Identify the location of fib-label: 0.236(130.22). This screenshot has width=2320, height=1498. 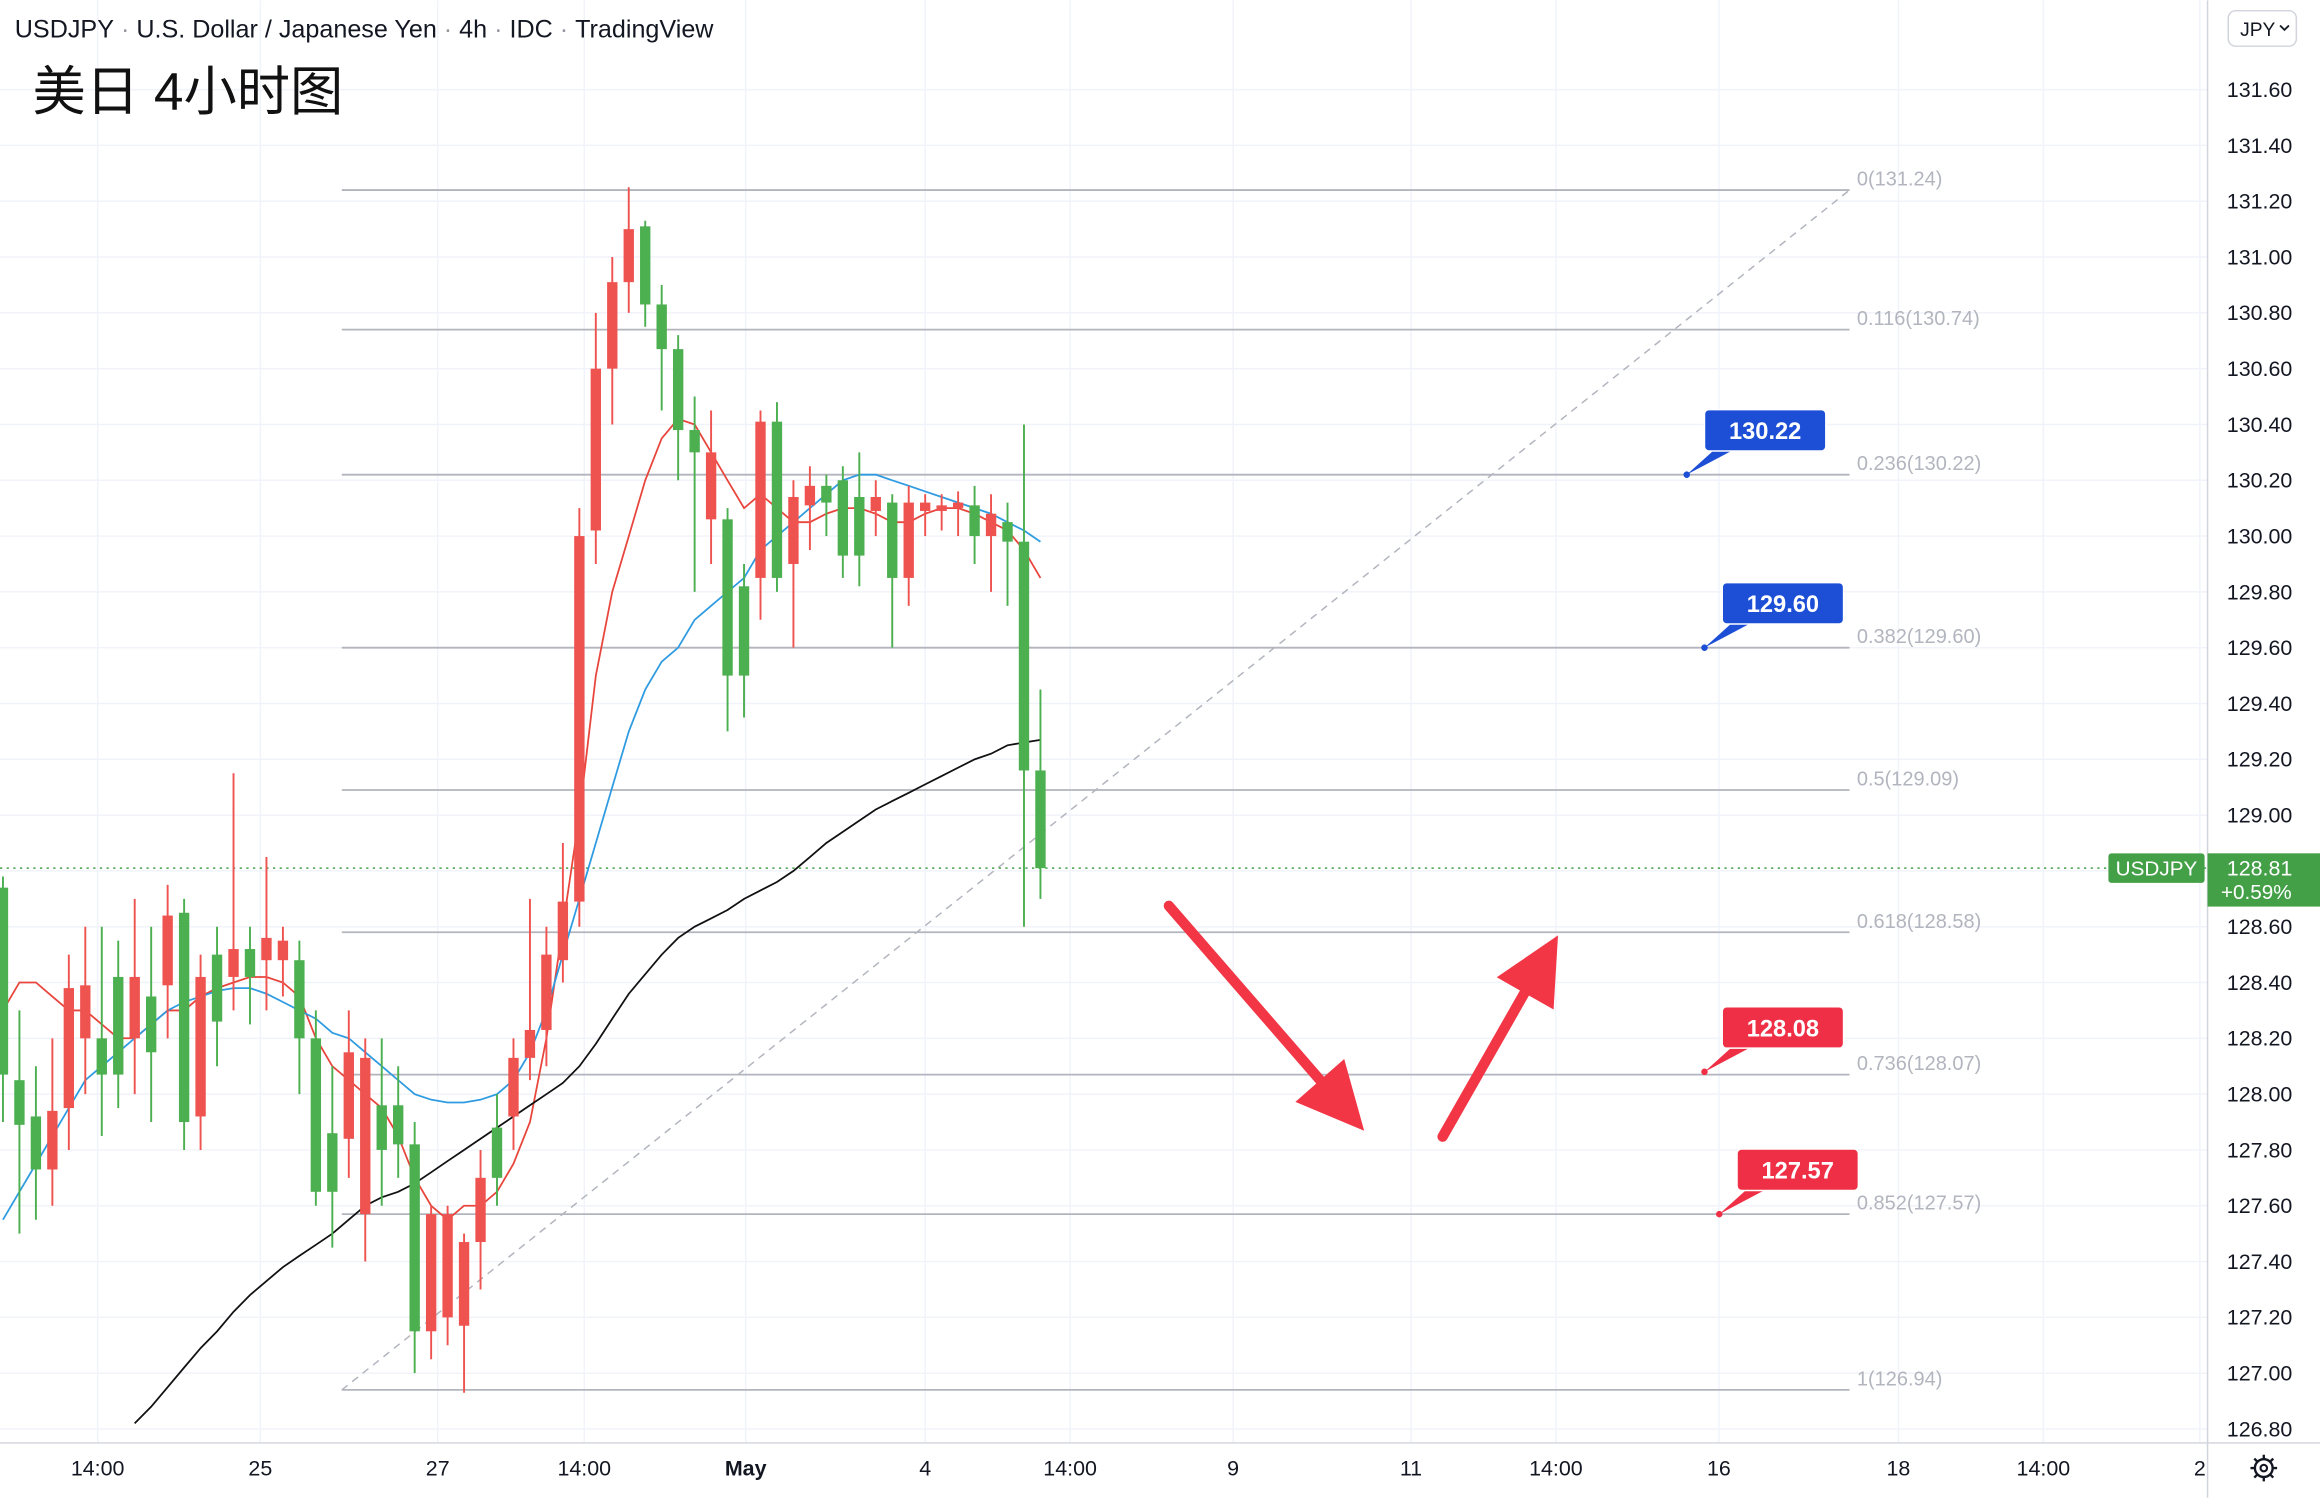
(1919, 464).